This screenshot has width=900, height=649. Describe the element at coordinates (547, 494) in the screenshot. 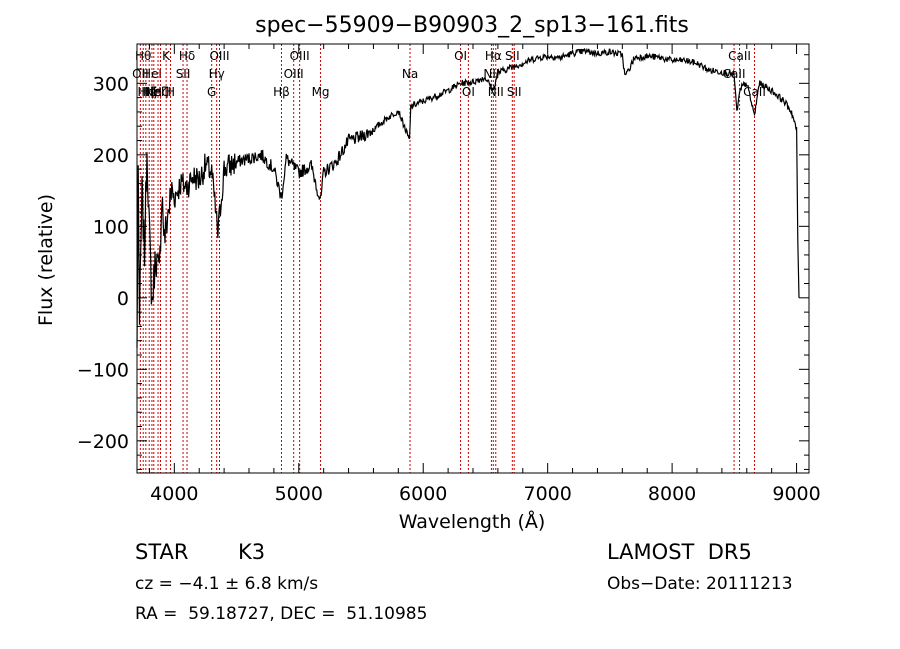

I see `x-tick-label: 7000` at that location.